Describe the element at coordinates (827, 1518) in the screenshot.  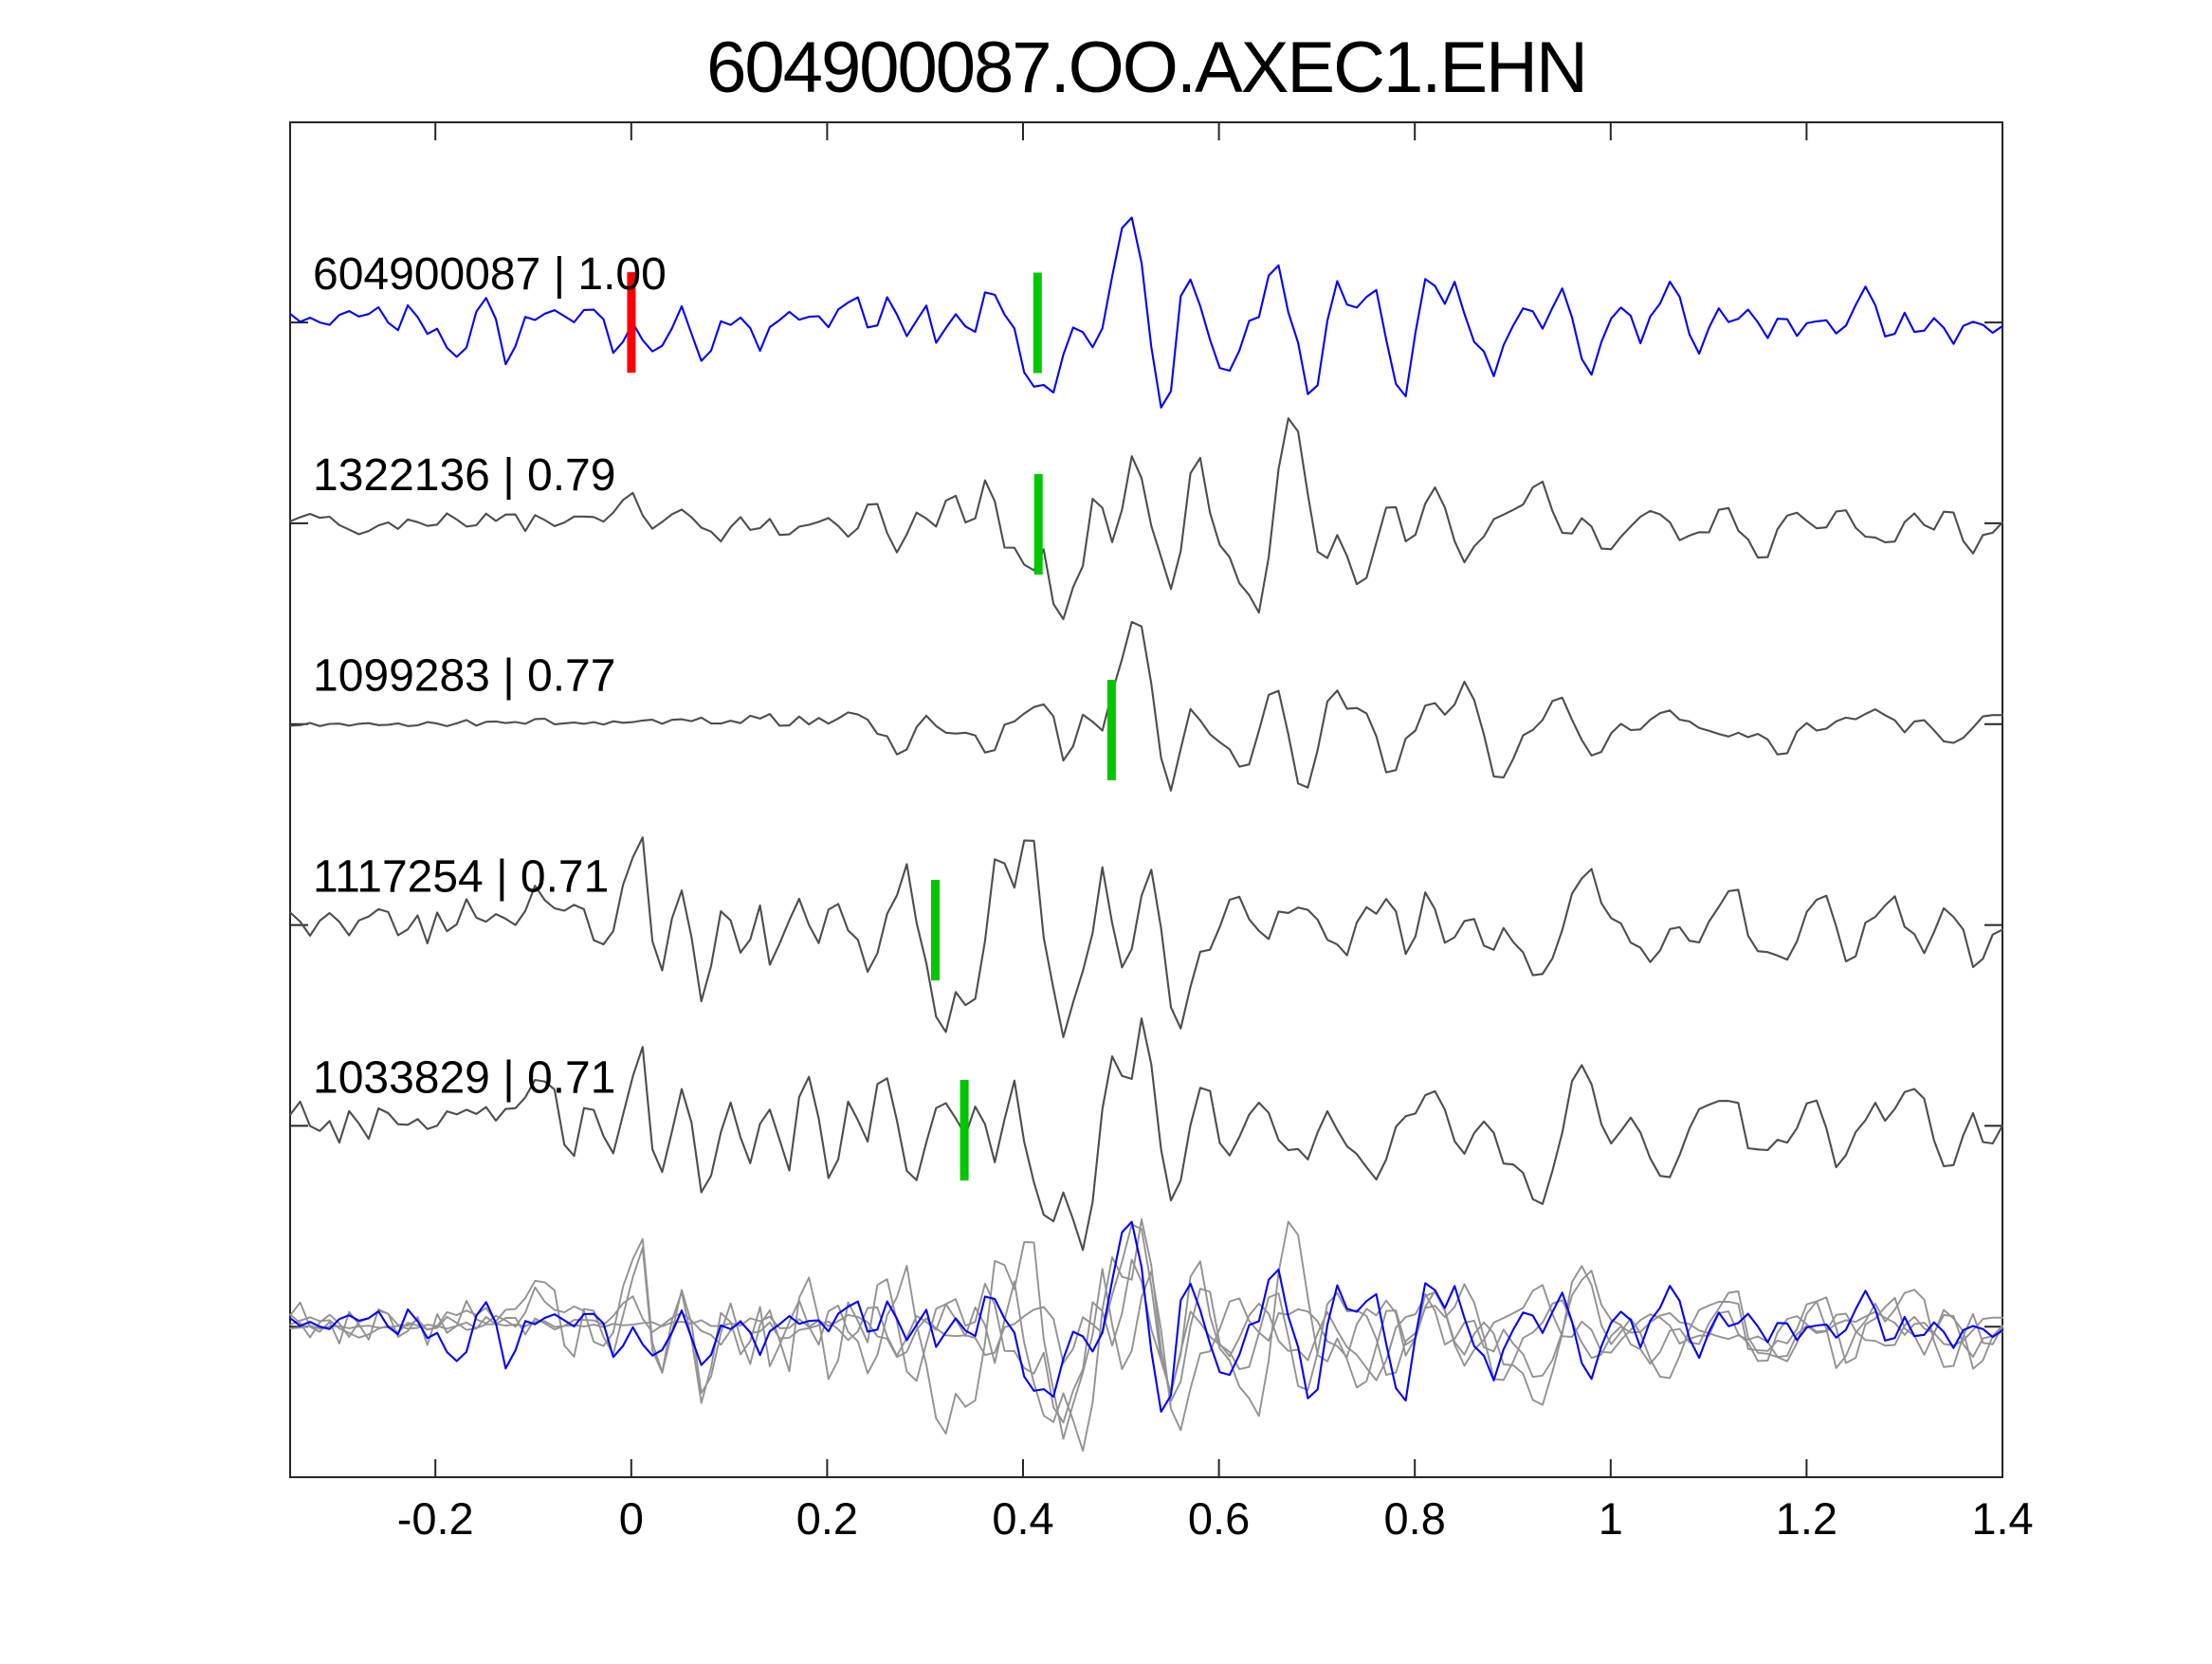
I see `svg-text: 0.2` at that location.